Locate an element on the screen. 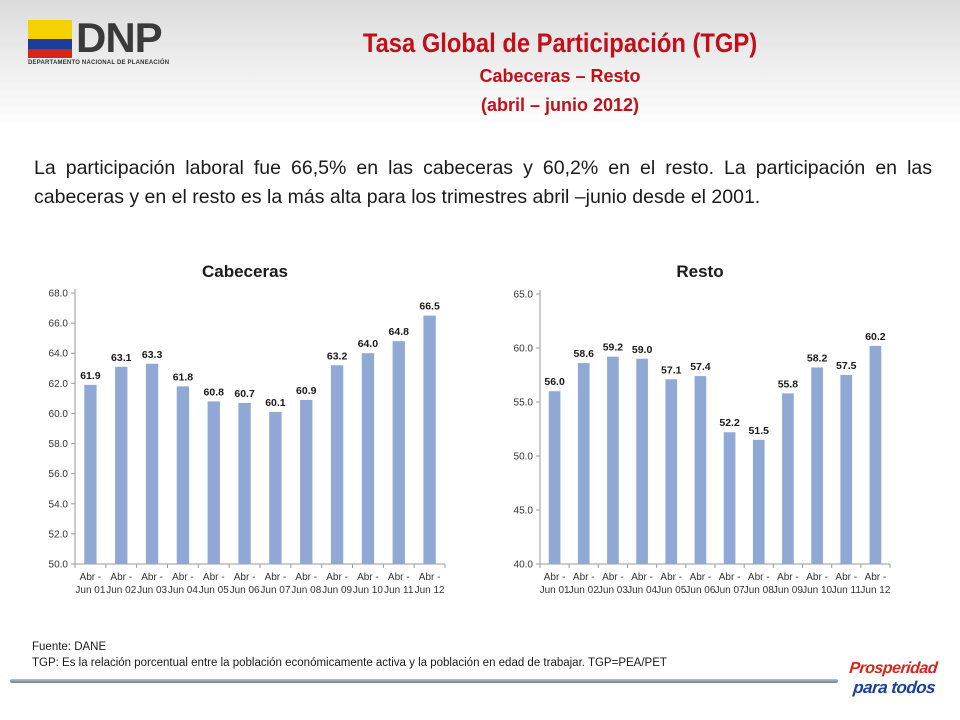  x-tick-label: Jun 08 is located at coordinates (759, 590).